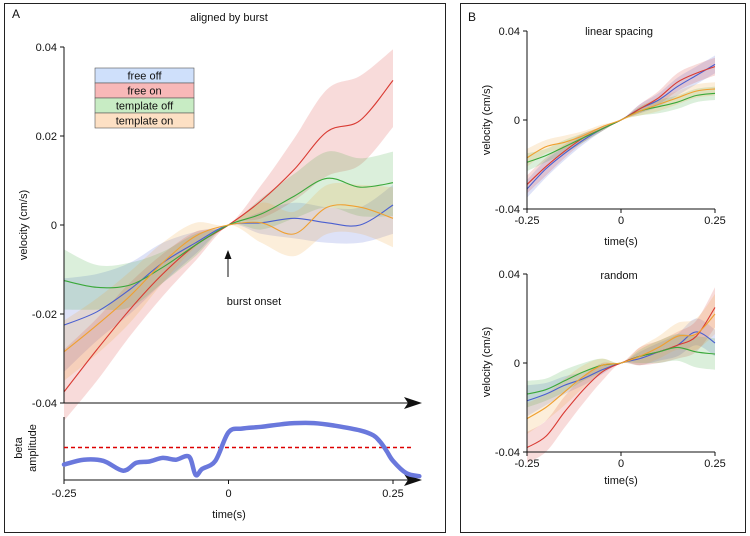 This screenshot has width=750, height=536. I want to click on linear-y-ticks: 0.04 0 -0.04, so click(511, 121).